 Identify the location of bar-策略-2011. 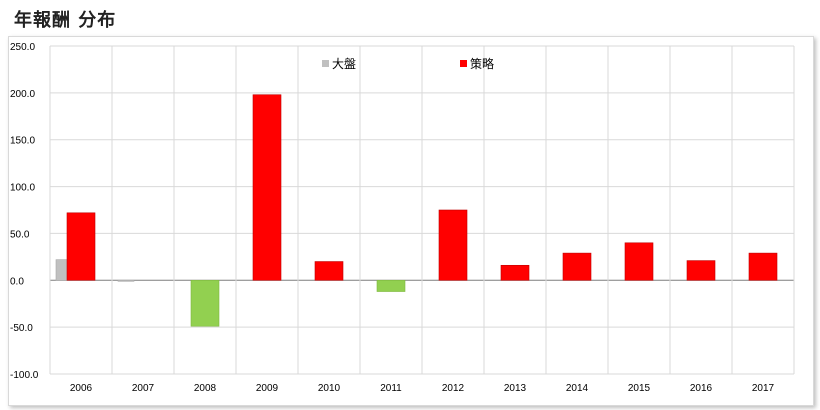
(391, 285).